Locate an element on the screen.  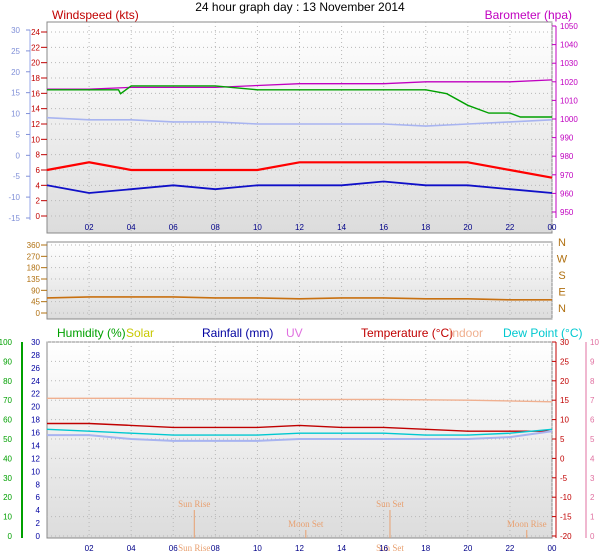
tick-label: 50 is located at coordinates (7, 439).